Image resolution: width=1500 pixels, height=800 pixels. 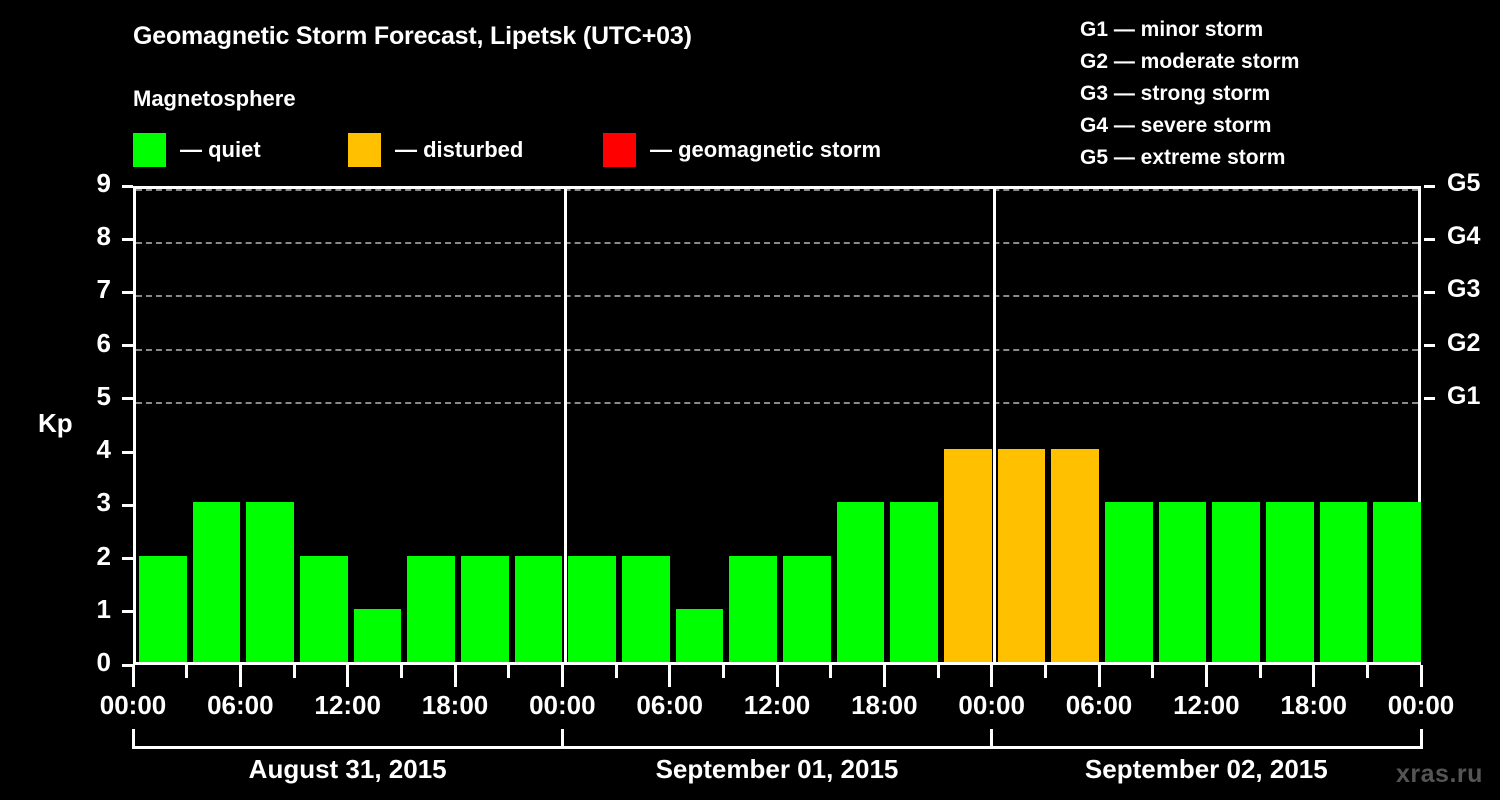 I want to click on legend-swatch-disturbed, so click(x=364, y=150).